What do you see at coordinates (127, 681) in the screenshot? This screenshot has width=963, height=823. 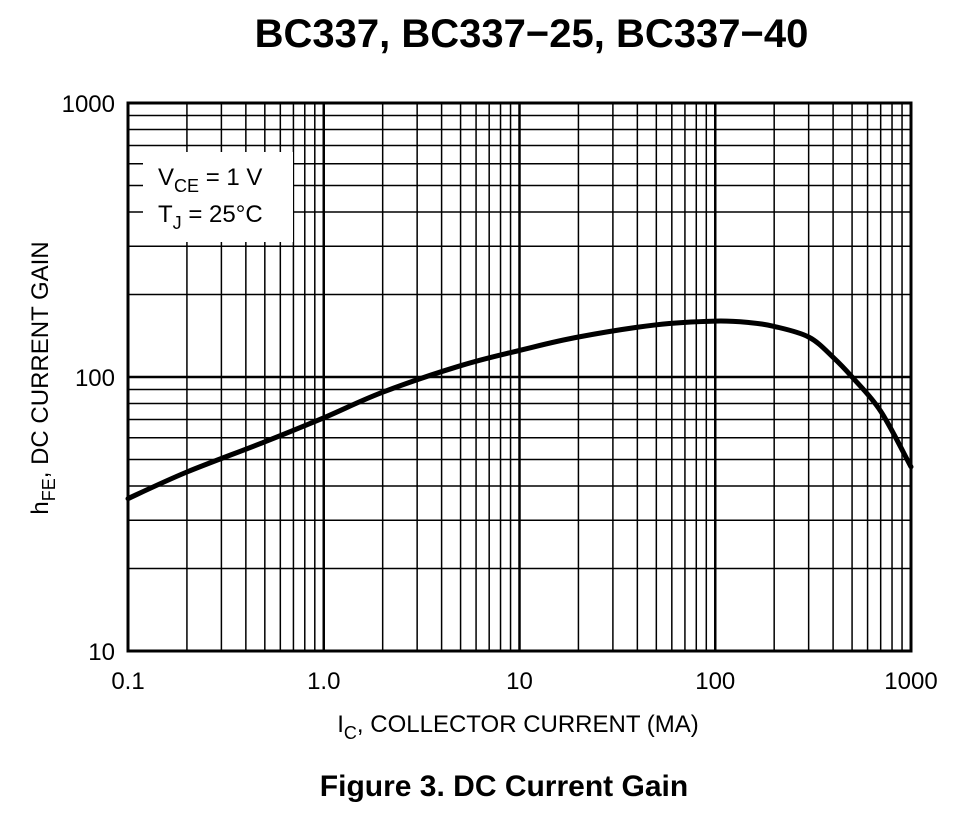 I see `x-tick-label: 0.1` at bounding box center [127, 681].